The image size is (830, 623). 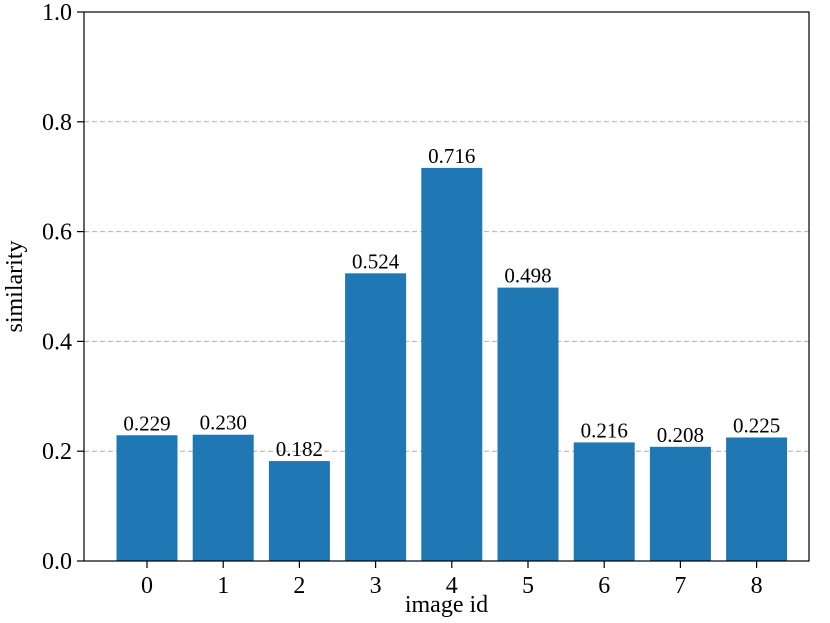 I want to click on x-tick-label-1: 1, so click(x=223, y=586).